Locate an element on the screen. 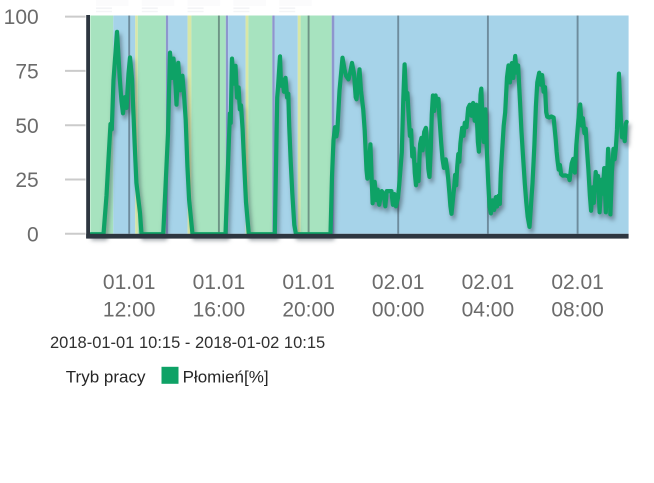 Image resolution: width=654 pixels, height=483 pixels. svg-text: 50 is located at coordinates (26, 126).